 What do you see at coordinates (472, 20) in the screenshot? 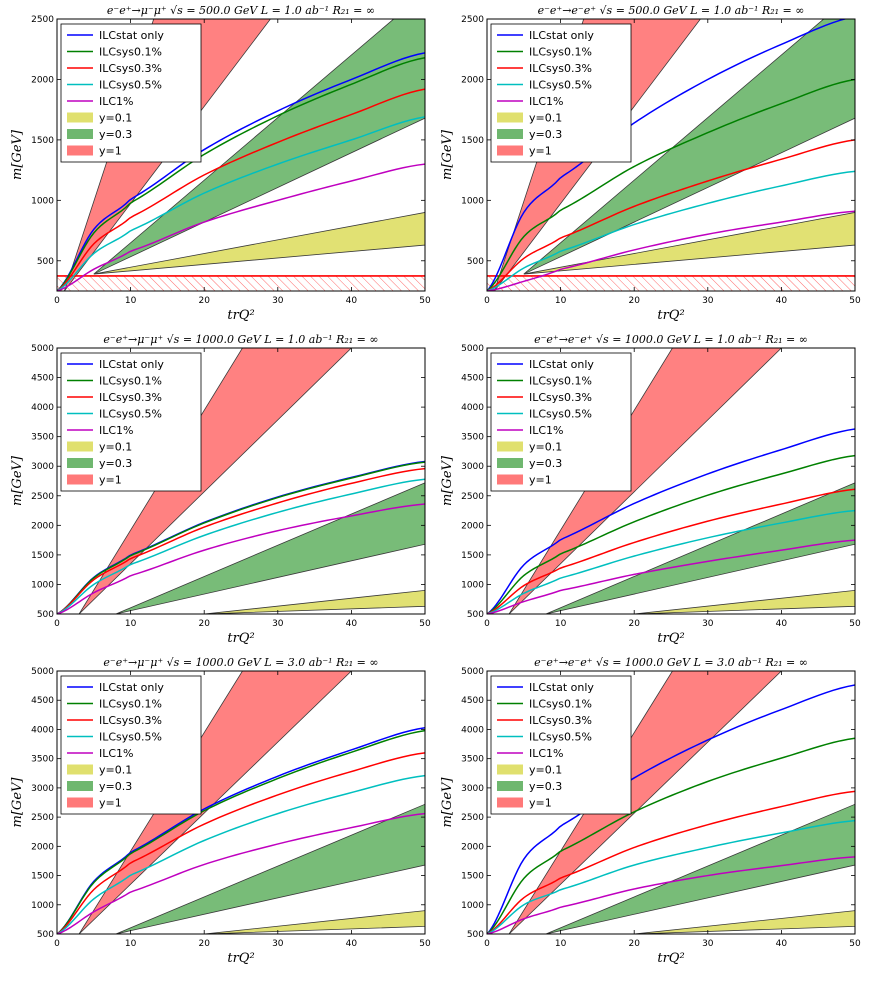
I see `y-tick-label: 2500` at bounding box center [472, 20].